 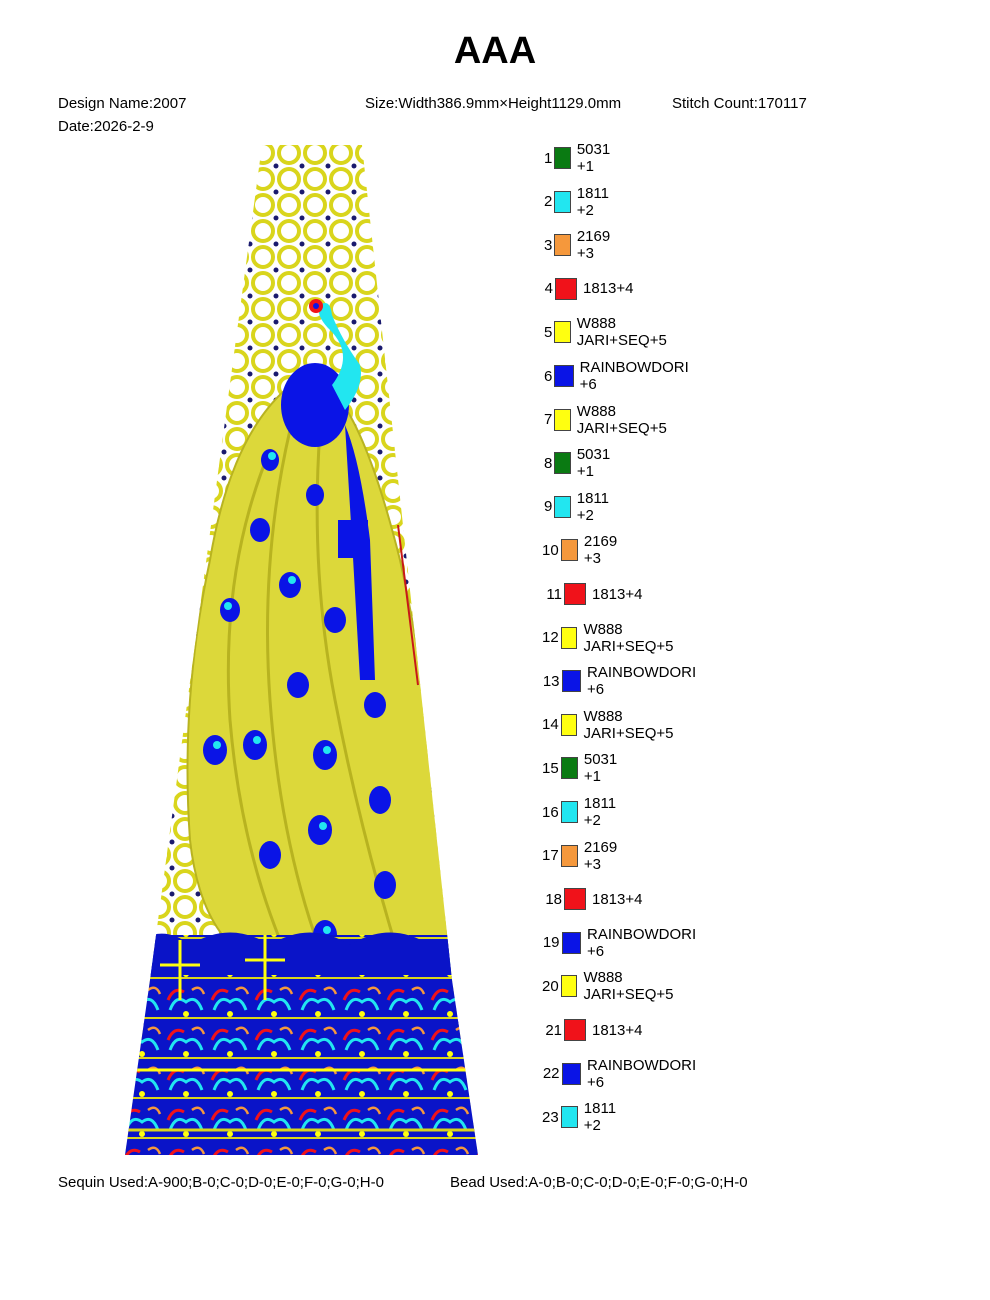 I want to click on legend-number: 6, so click(x=548, y=376).